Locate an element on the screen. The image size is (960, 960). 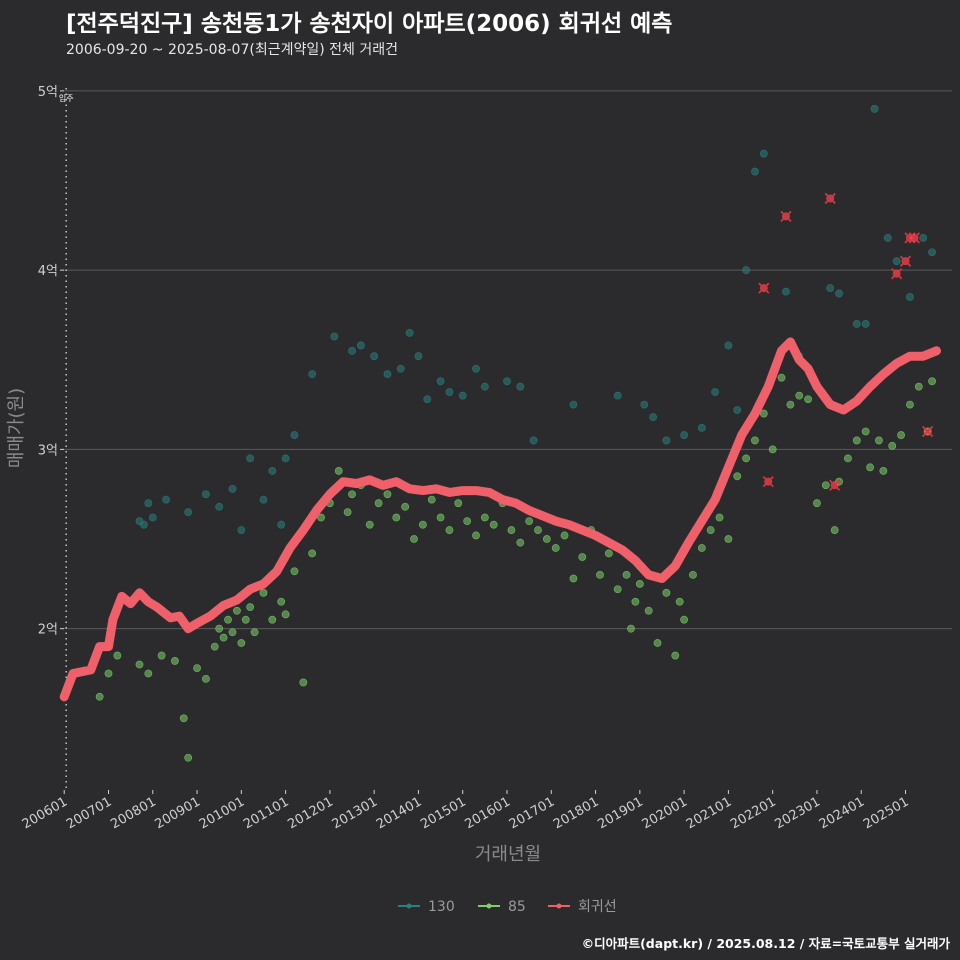
x-tick-label: 200901 is located at coordinates (178, 813).